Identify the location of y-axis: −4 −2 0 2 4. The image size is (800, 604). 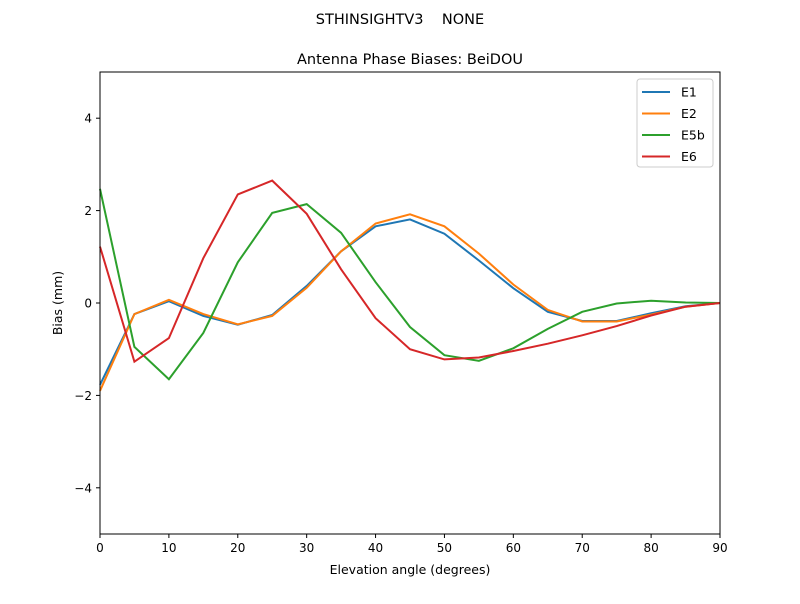
(87, 303).